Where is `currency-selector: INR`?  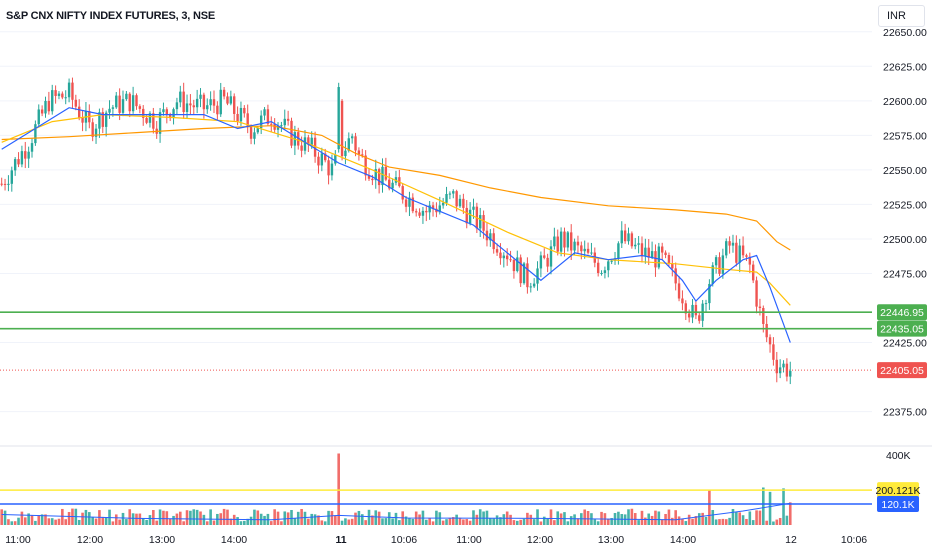 currency-selector: INR is located at coordinates (901, 16).